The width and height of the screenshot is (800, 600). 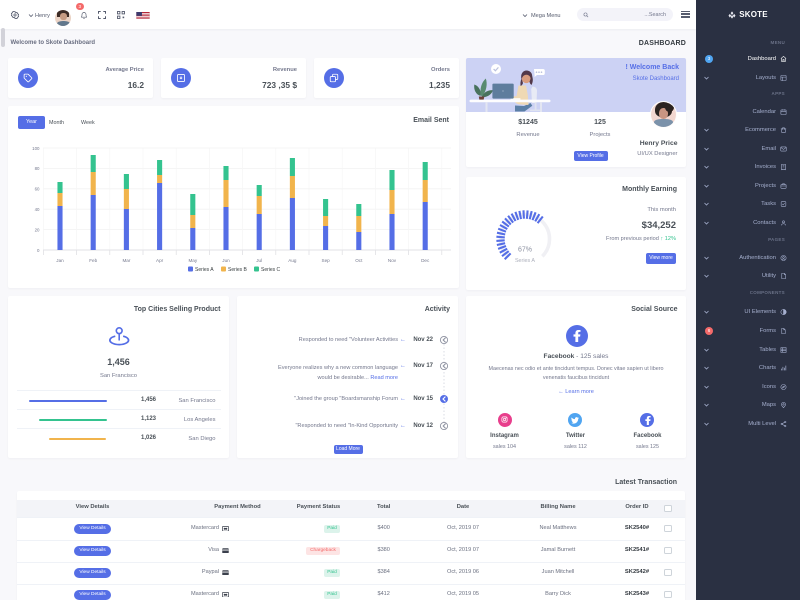 I want to click on svg-text: Apr, so click(x=160, y=260).